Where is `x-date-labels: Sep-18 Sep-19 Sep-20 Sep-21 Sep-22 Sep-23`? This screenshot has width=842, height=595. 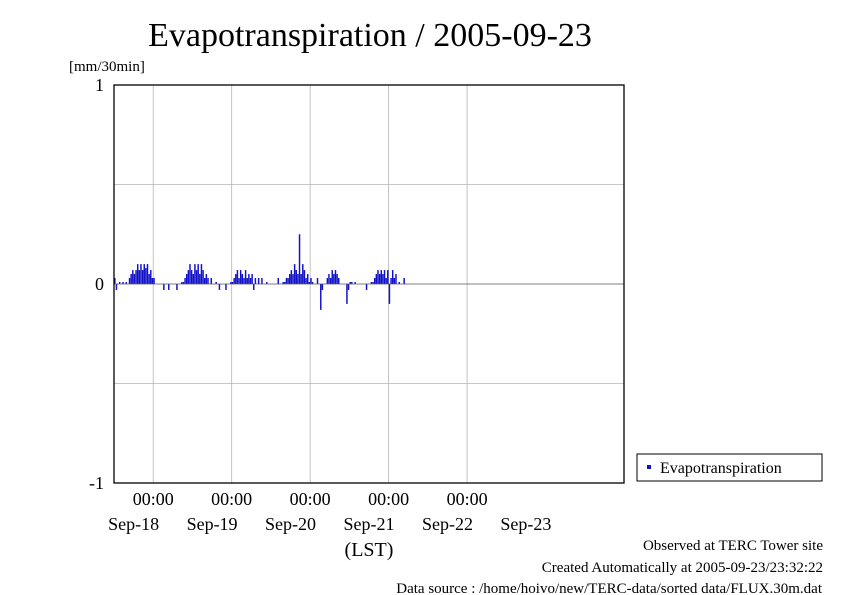 x-date-labels: Sep-18 Sep-19 Sep-20 Sep-21 Sep-22 Sep-23 is located at coordinates (329, 524).